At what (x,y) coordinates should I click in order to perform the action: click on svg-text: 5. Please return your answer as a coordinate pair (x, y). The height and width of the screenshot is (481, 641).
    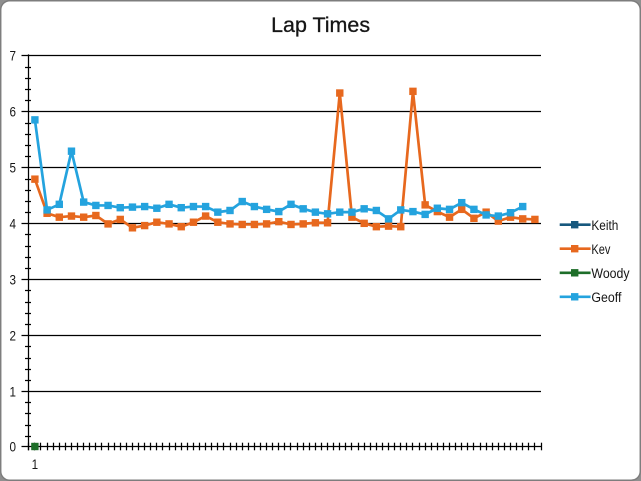
    Looking at the image, I should click on (13, 168).